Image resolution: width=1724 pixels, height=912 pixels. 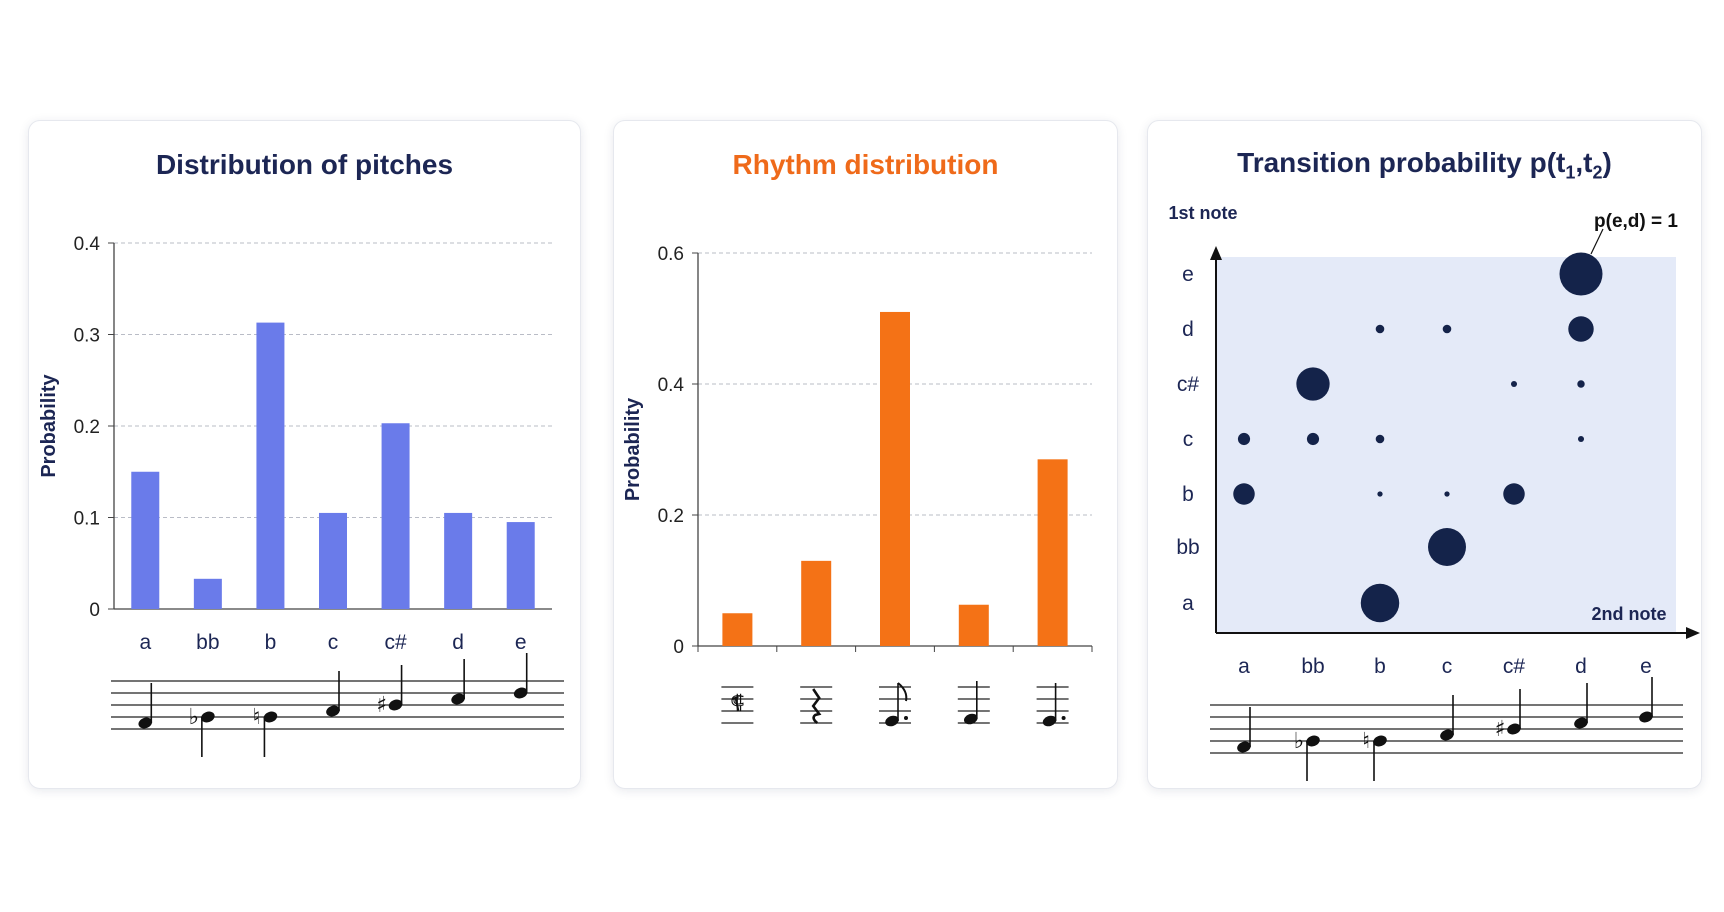 What do you see at coordinates (1299, 741) in the screenshot?
I see `accidental-1: ♭` at bounding box center [1299, 741].